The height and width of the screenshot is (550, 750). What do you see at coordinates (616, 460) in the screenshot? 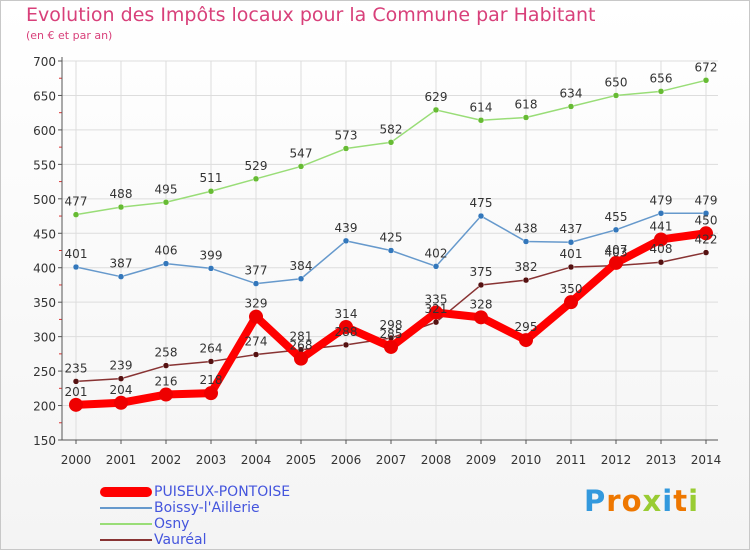
I see `x-tick-label: 2012` at bounding box center [616, 460].